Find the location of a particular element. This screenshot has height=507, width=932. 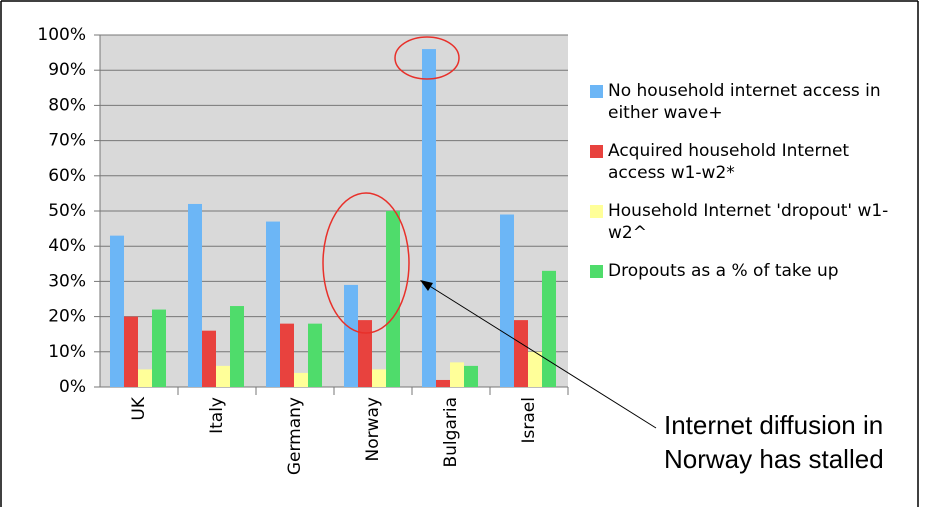

y-tick-label: 50% is located at coordinates (67, 211).